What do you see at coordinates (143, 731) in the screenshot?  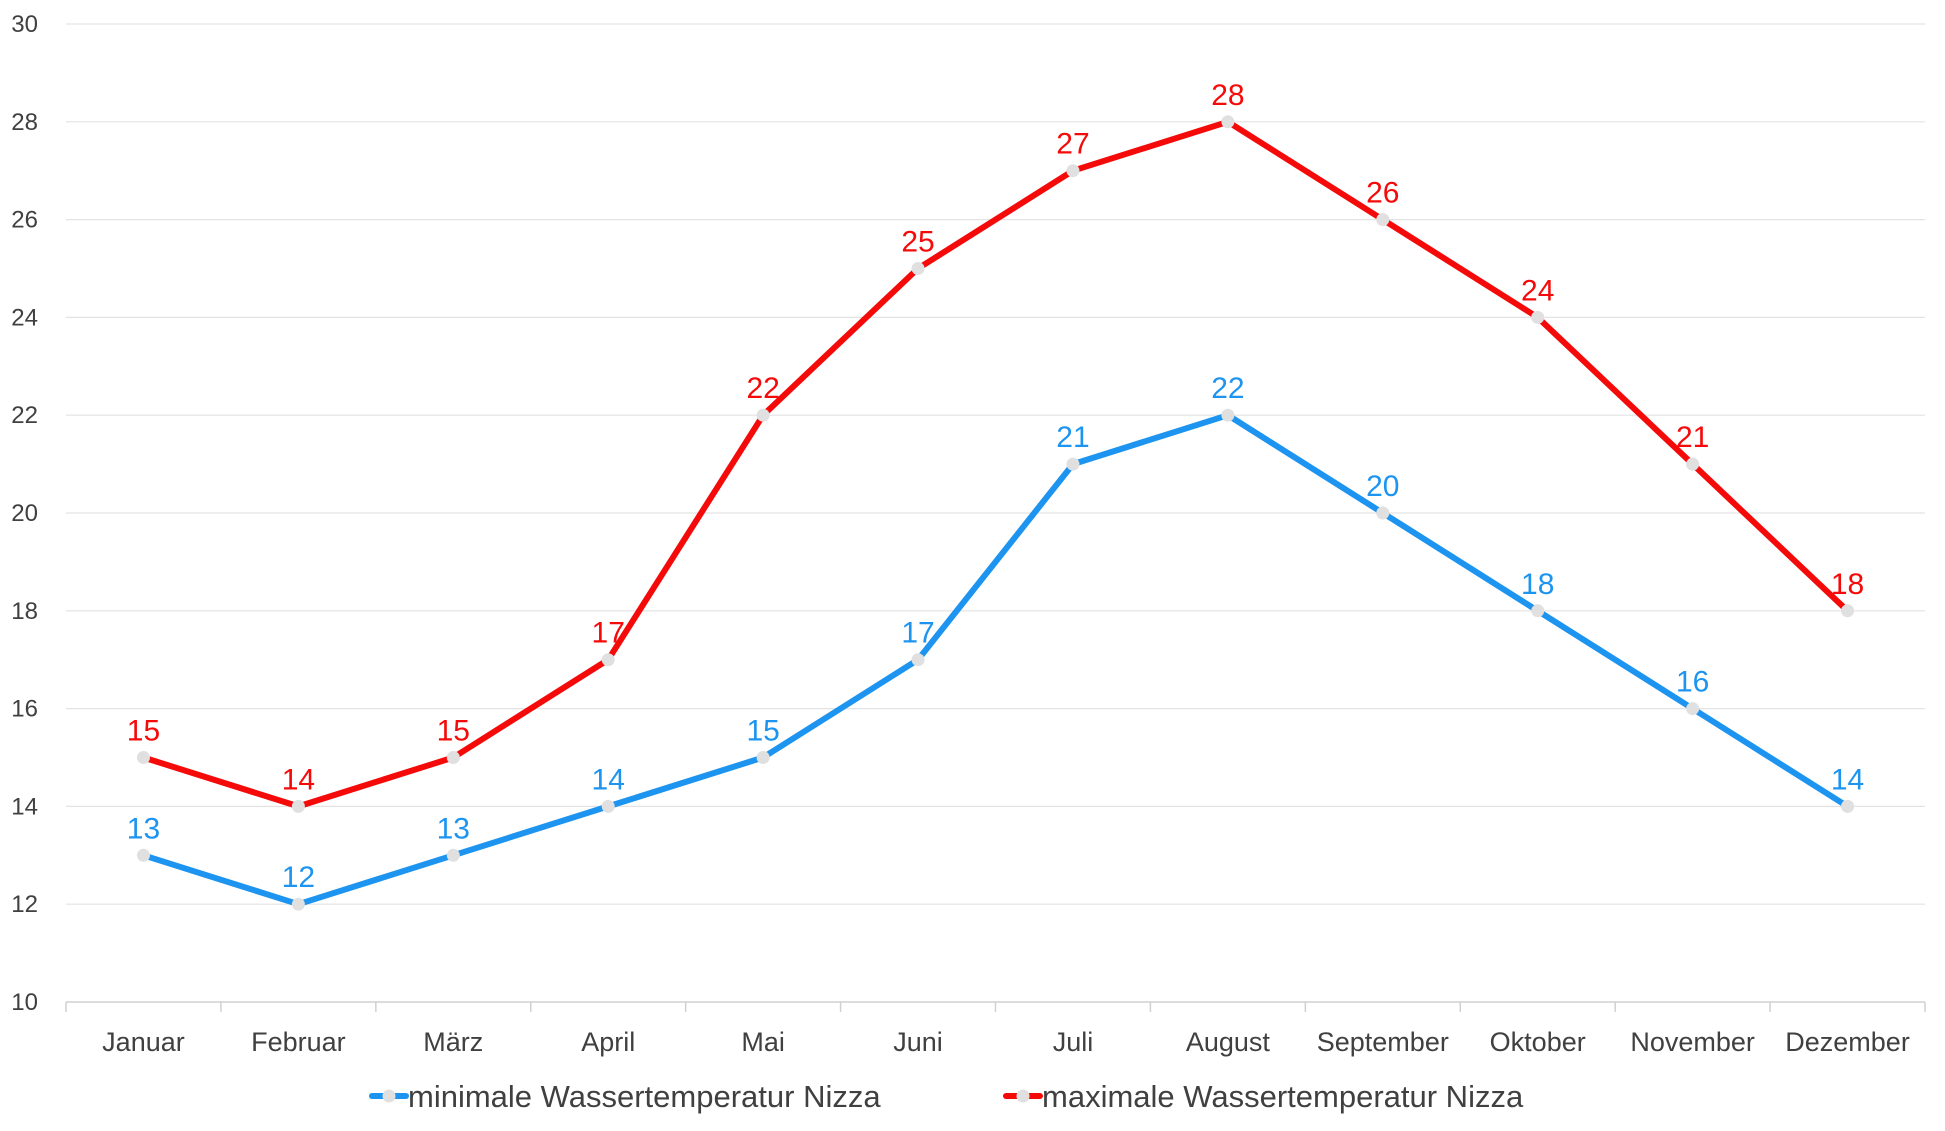 I see `data-label-max-januar: 15` at bounding box center [143, 731].